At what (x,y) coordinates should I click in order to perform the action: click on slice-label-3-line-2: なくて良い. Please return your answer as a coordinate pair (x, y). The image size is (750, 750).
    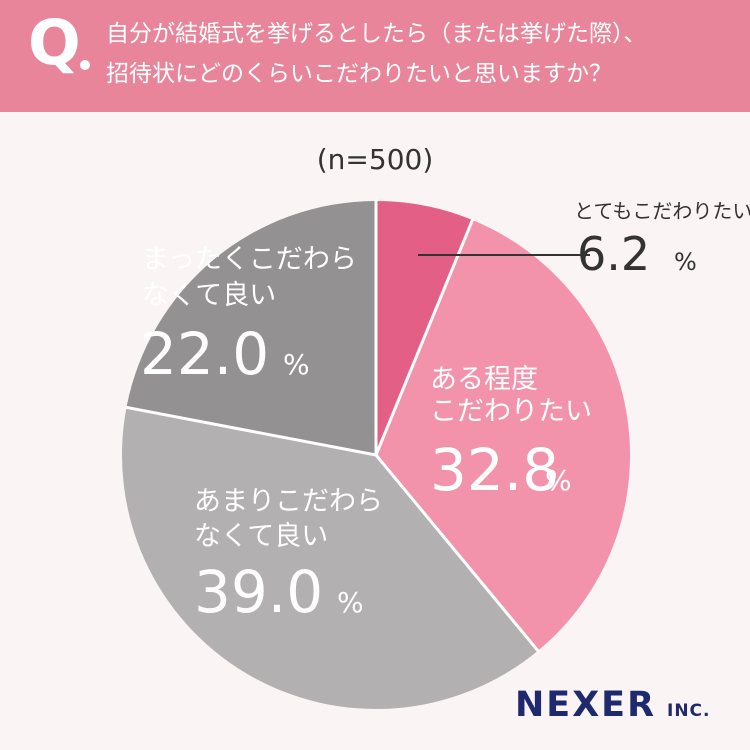
    Looking at the image, I should click on (261, 536).